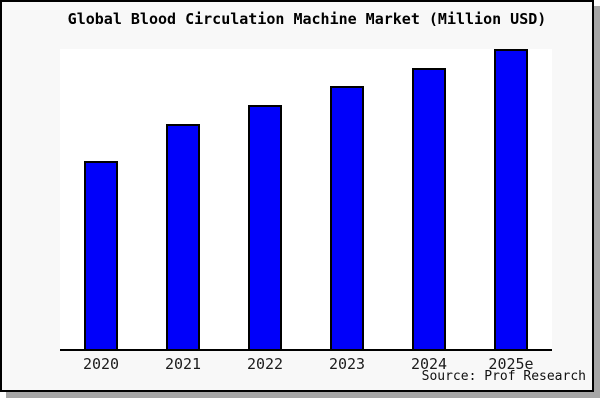  Describe the element at coordinates (265, 227) in the screenshot. I see `bar-2022` at that location.